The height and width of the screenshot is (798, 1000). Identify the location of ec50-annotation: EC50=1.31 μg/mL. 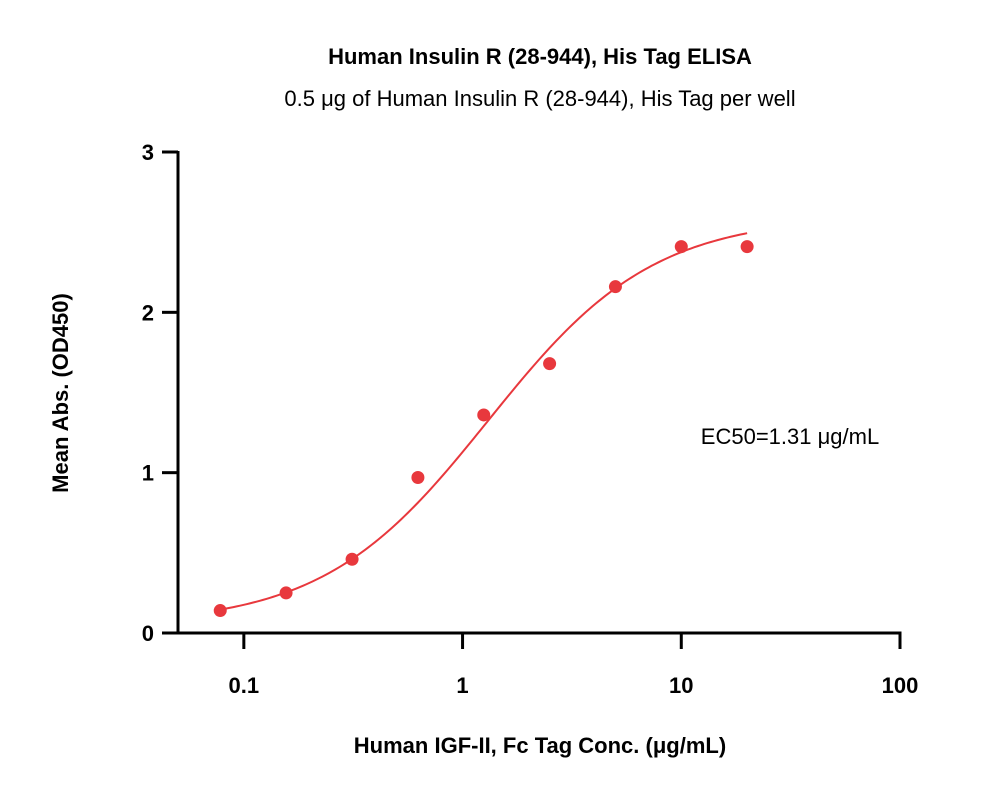
(790, 436).